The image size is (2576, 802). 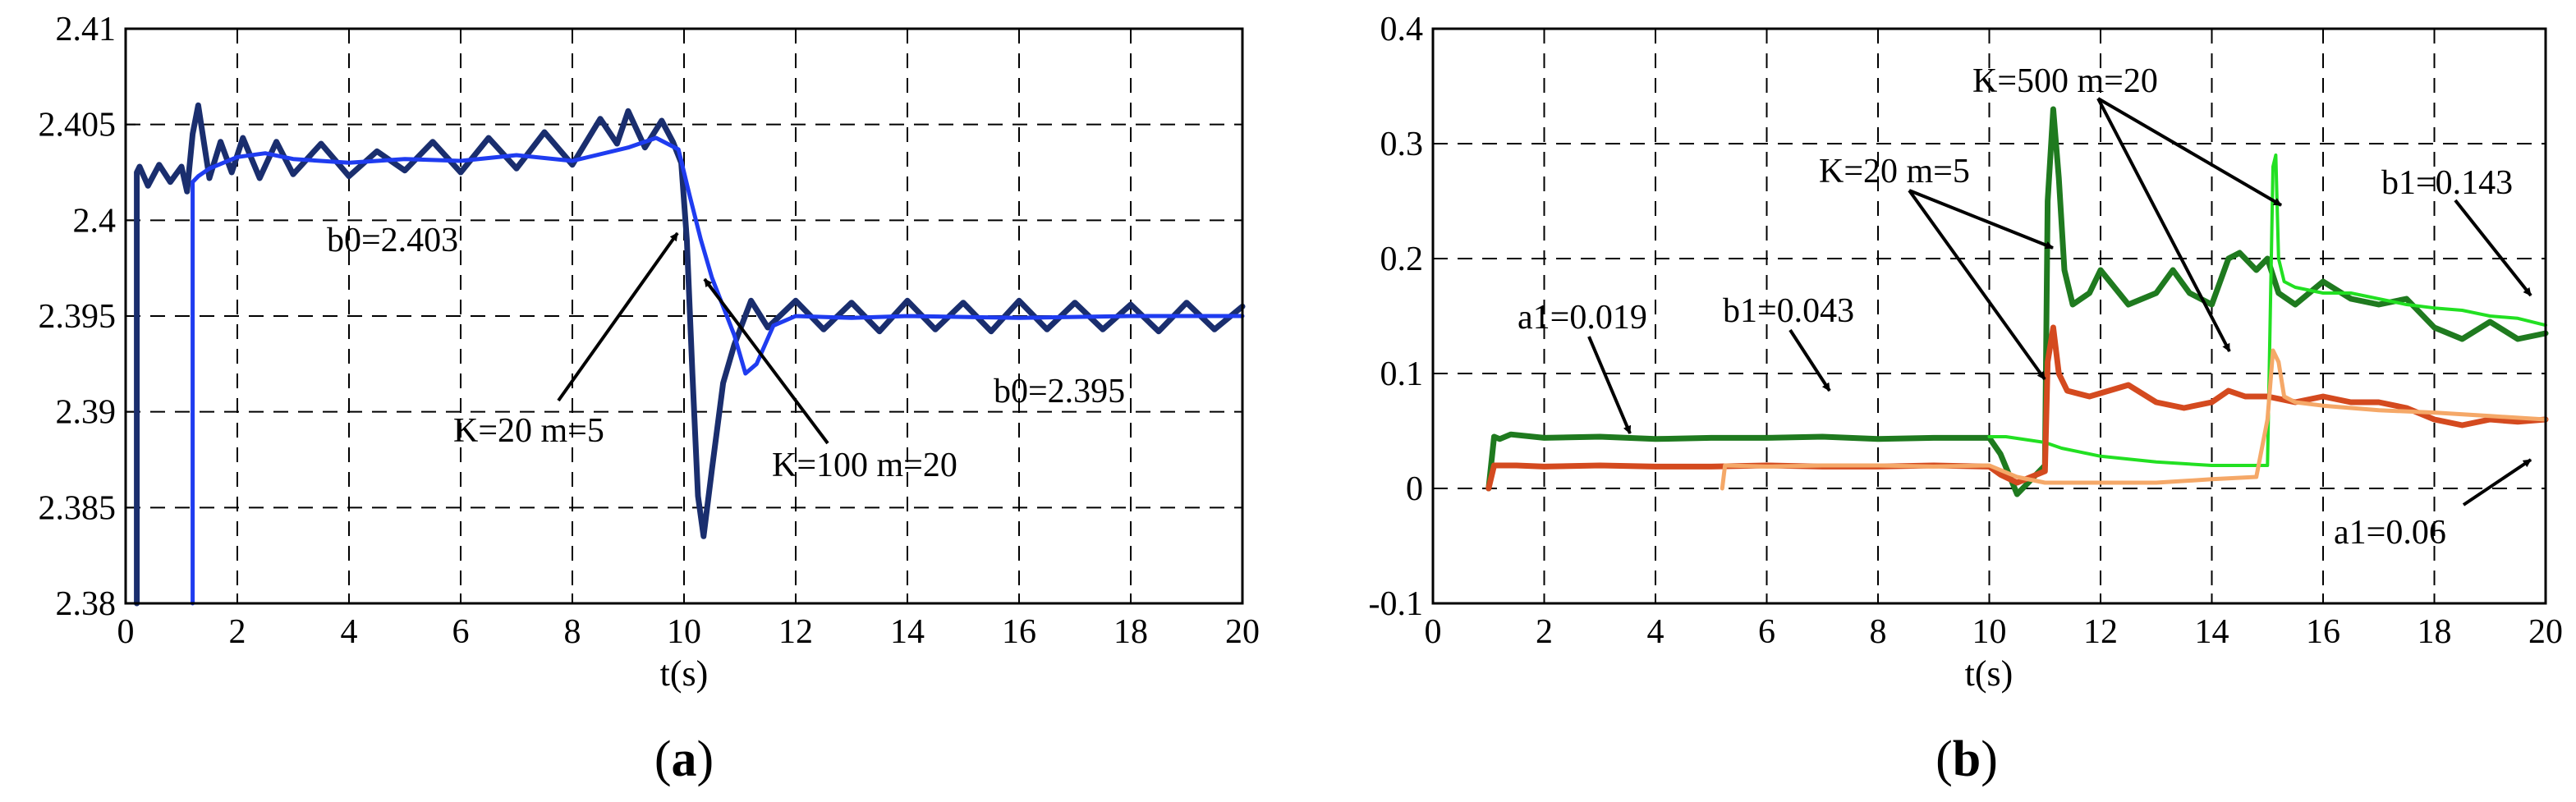 I want to click on annotation-b0-2395: b0=2.395, so click(x=1059, y=391).